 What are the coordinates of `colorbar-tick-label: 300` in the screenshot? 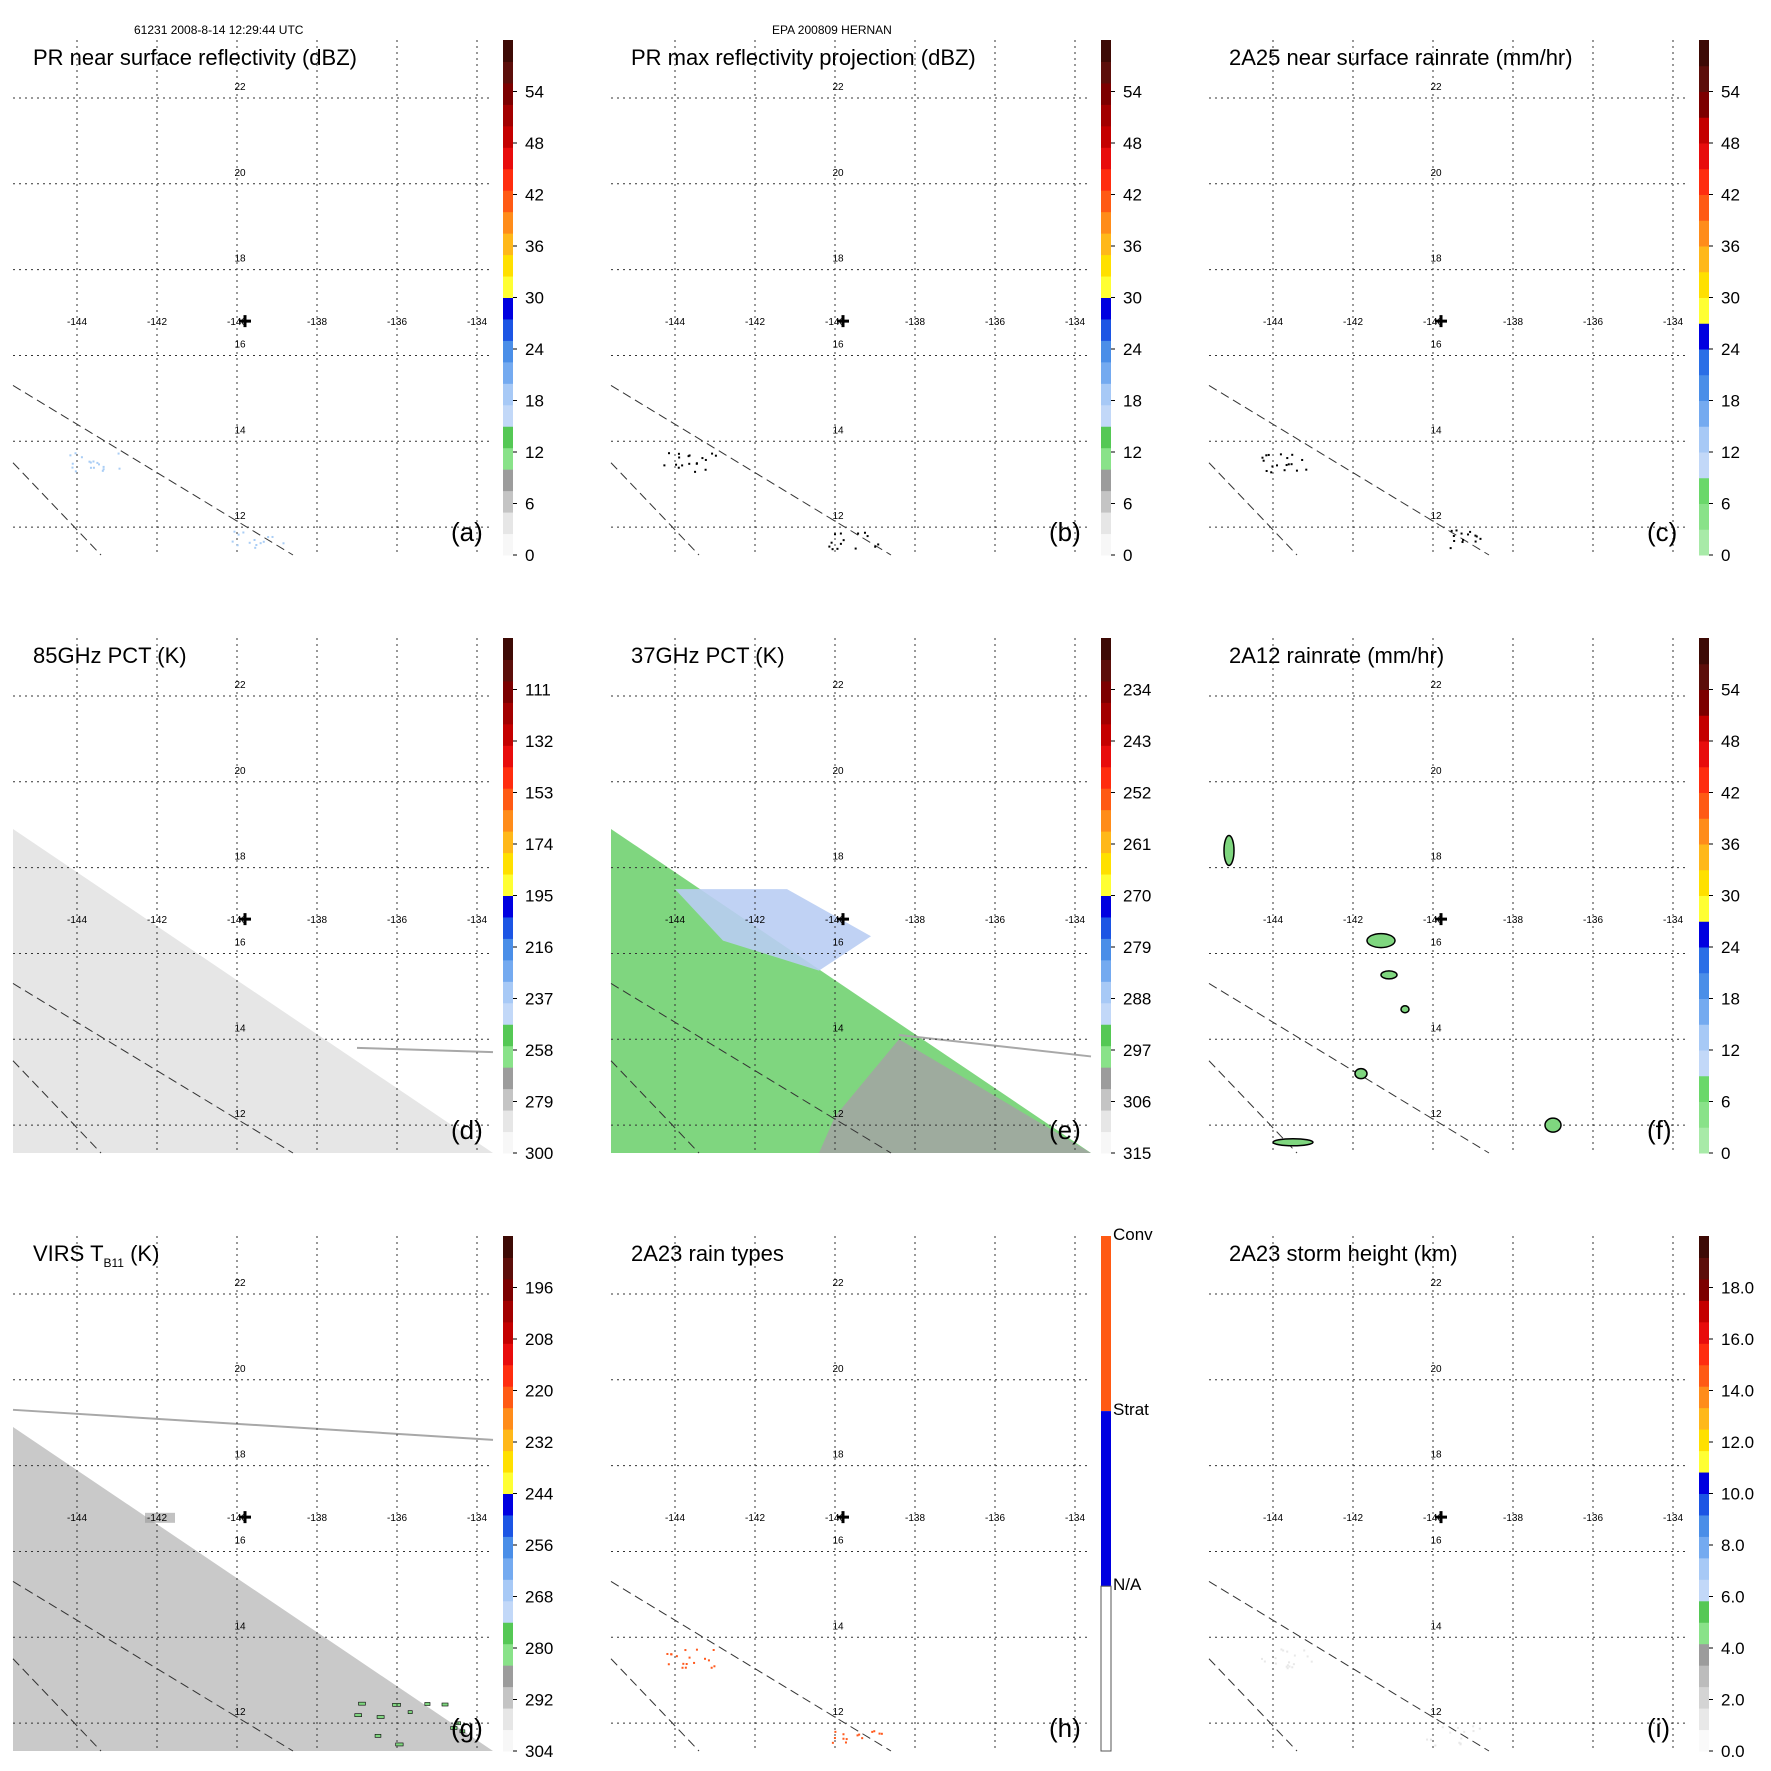 It's located at (539, 1153).